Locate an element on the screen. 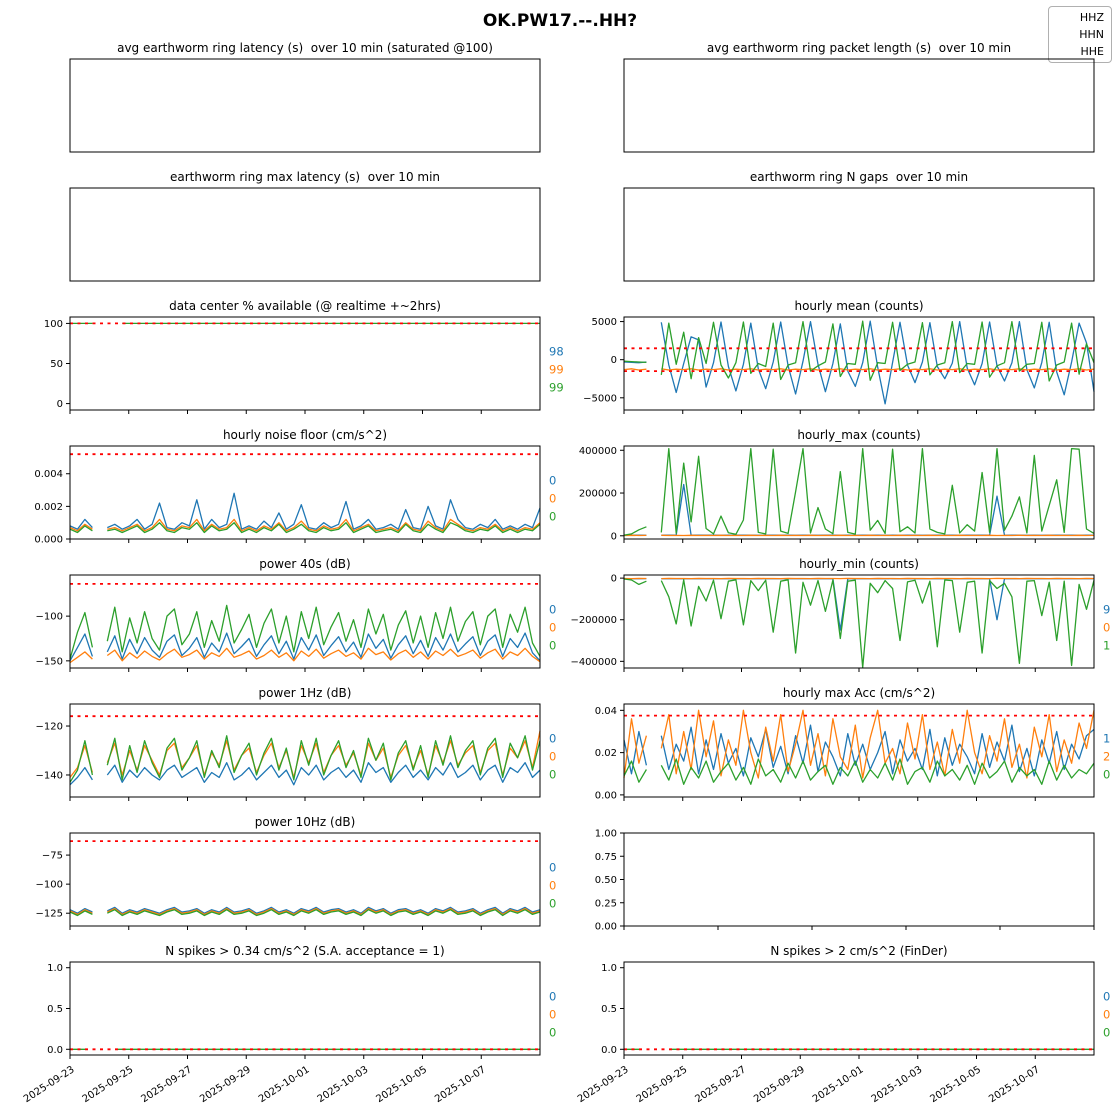 The height and width of the screenshot is (1120, 1120). y-tick-label: 0.0 is located at coordinates (609, 1050).